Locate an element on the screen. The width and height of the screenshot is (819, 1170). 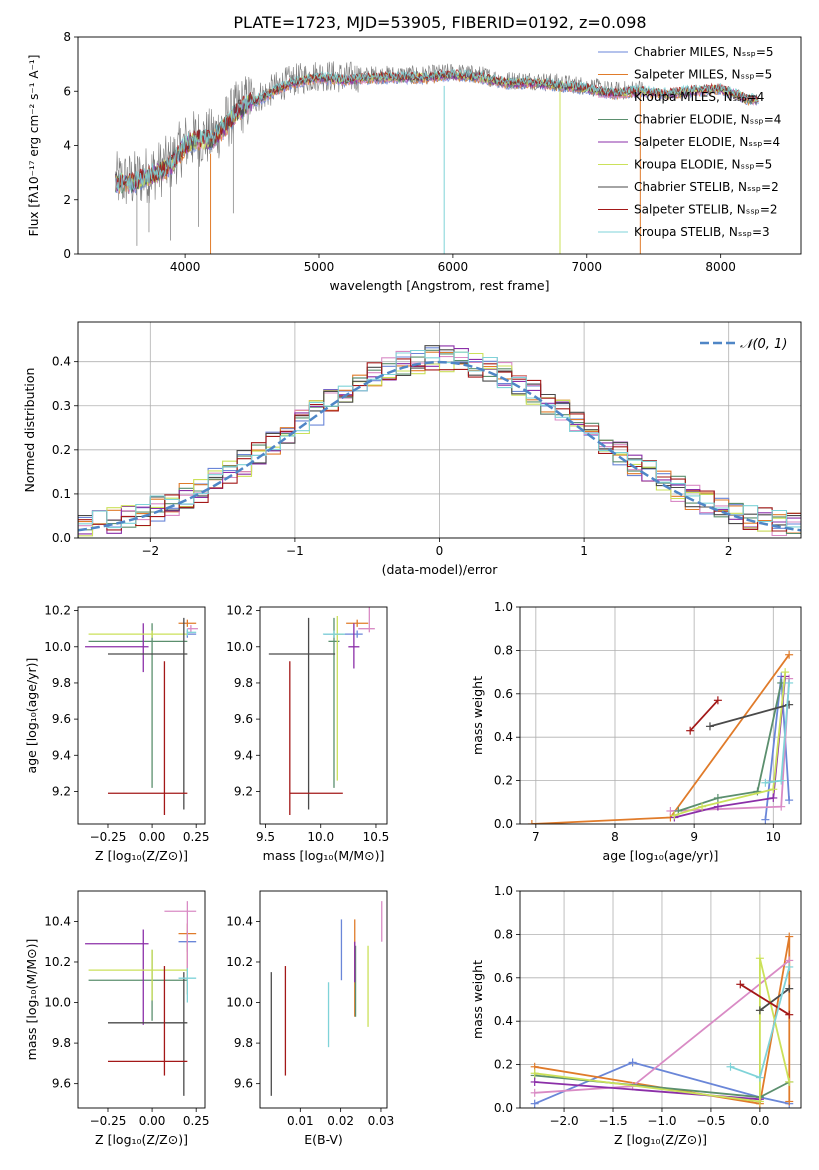
y-tick-label: 8 is located at coordinates (67, 37).